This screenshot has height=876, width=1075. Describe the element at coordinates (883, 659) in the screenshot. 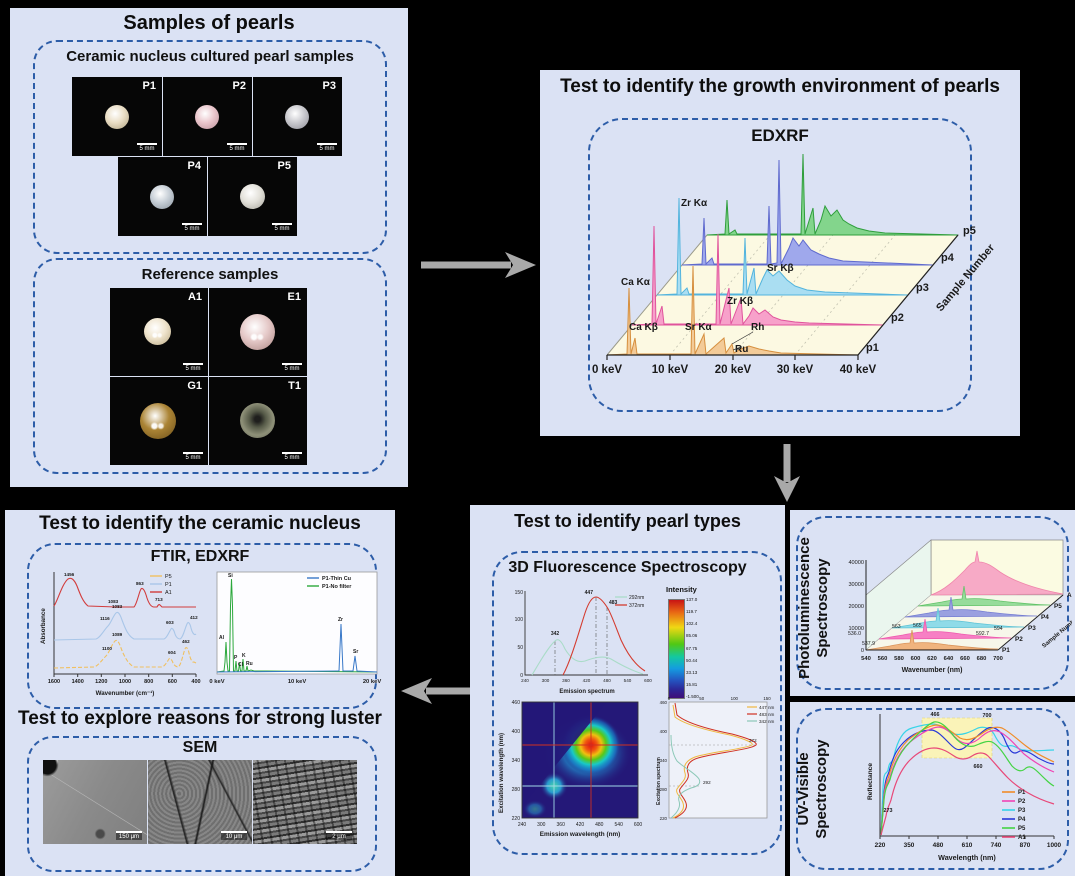

I see `x-tick: 560` at that location.